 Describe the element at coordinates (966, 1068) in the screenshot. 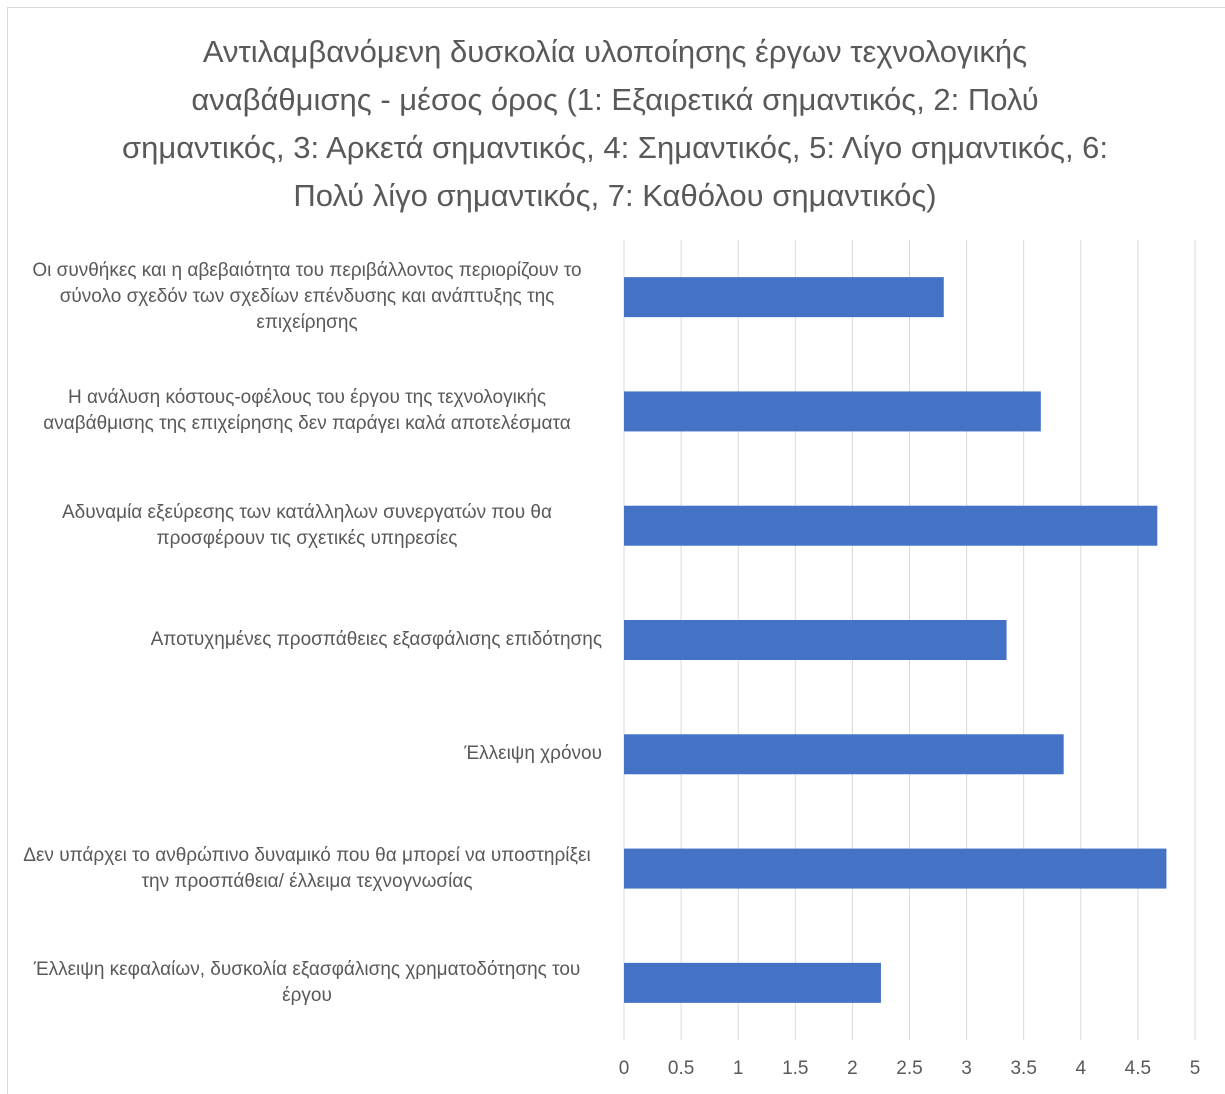

I see `x-tick-label: 3` at that location.